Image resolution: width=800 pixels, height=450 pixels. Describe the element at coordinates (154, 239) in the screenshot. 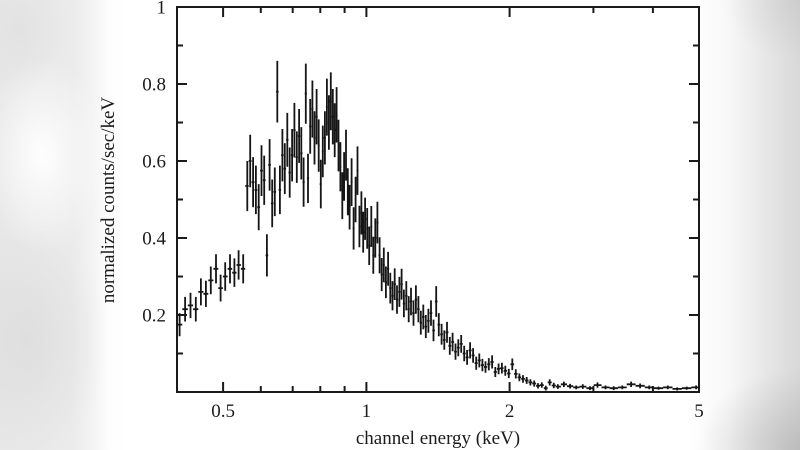

I see `svg-text: 0.4` at that location.